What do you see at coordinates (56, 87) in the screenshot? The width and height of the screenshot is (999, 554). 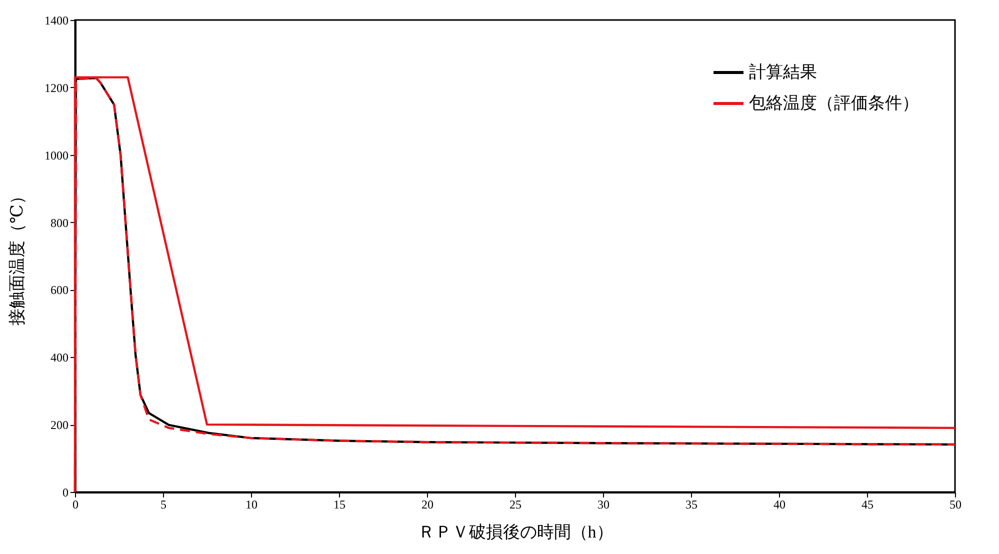 I see `y-tick-label: 1200` at bounding box center [56, 87].